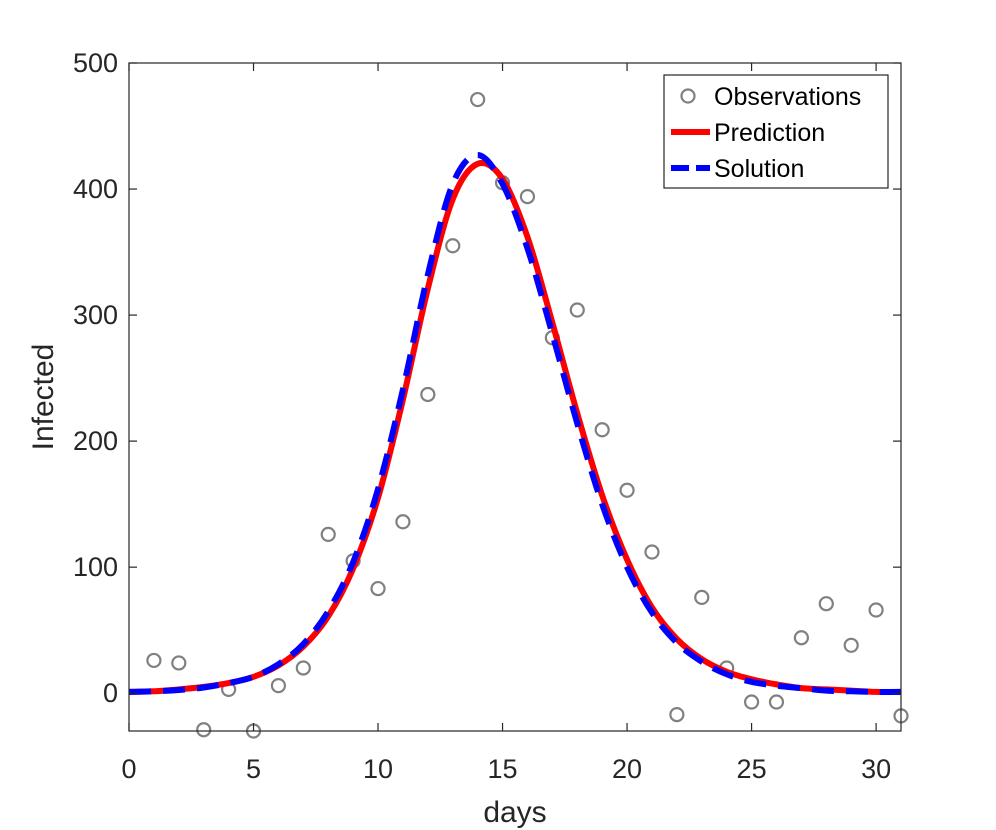  What do you see at coordinates (95, 315) in the screenshot?
I see `y-tick-label: 300` at bounding box center [95, 315].